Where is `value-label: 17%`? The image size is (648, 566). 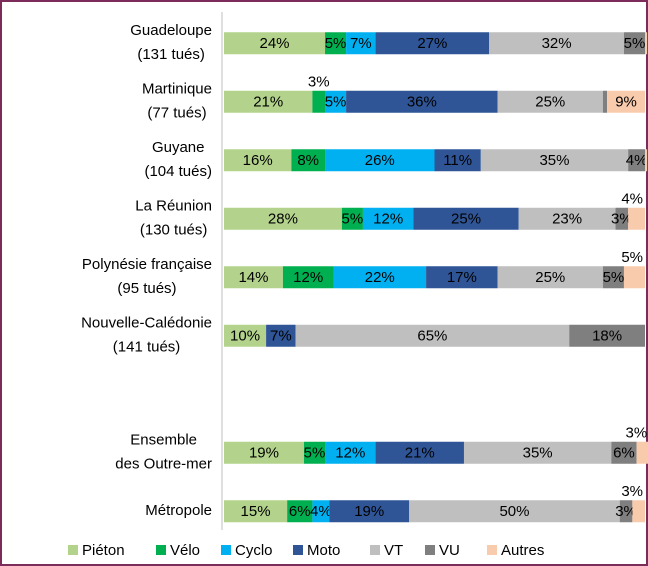
value-label: 17% is located at coordinates (462, 277).